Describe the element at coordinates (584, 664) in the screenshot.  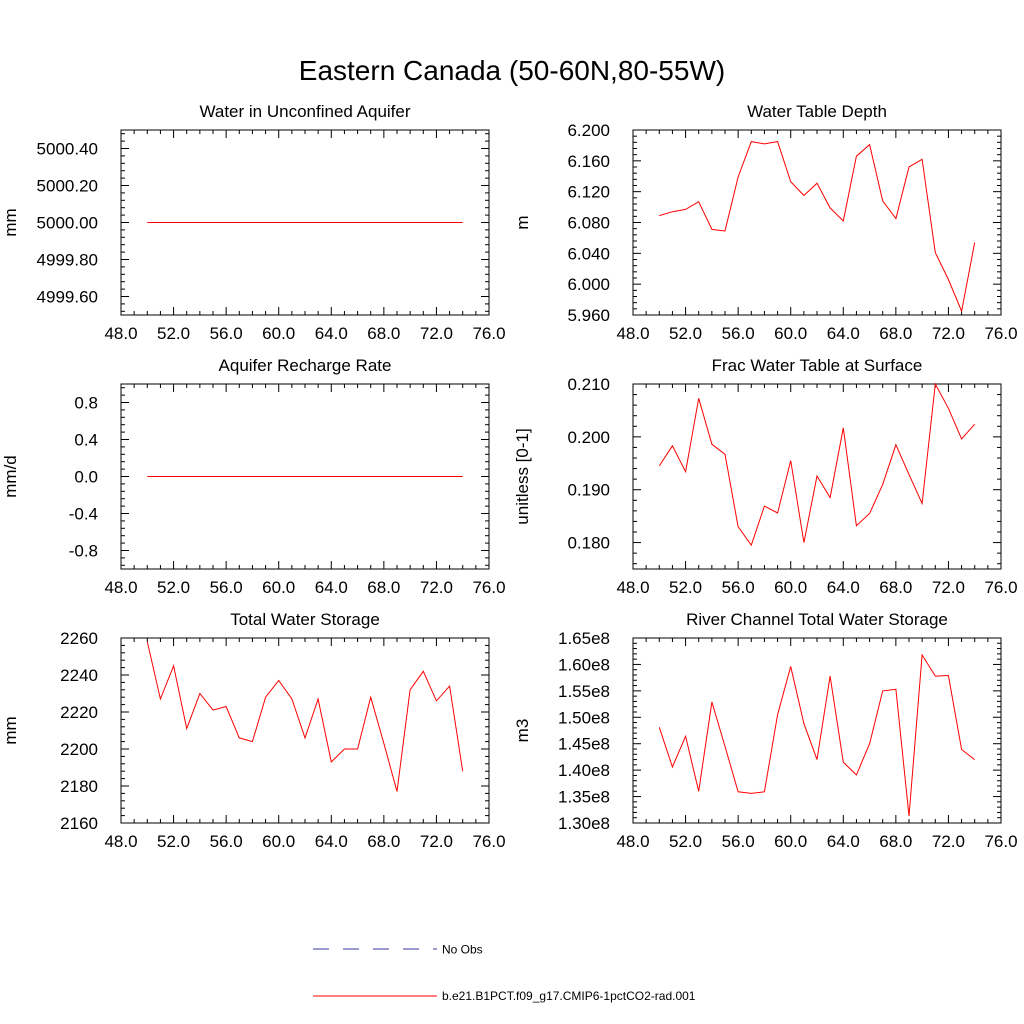
I see `y-tick-label: 1.60e8` at that location.